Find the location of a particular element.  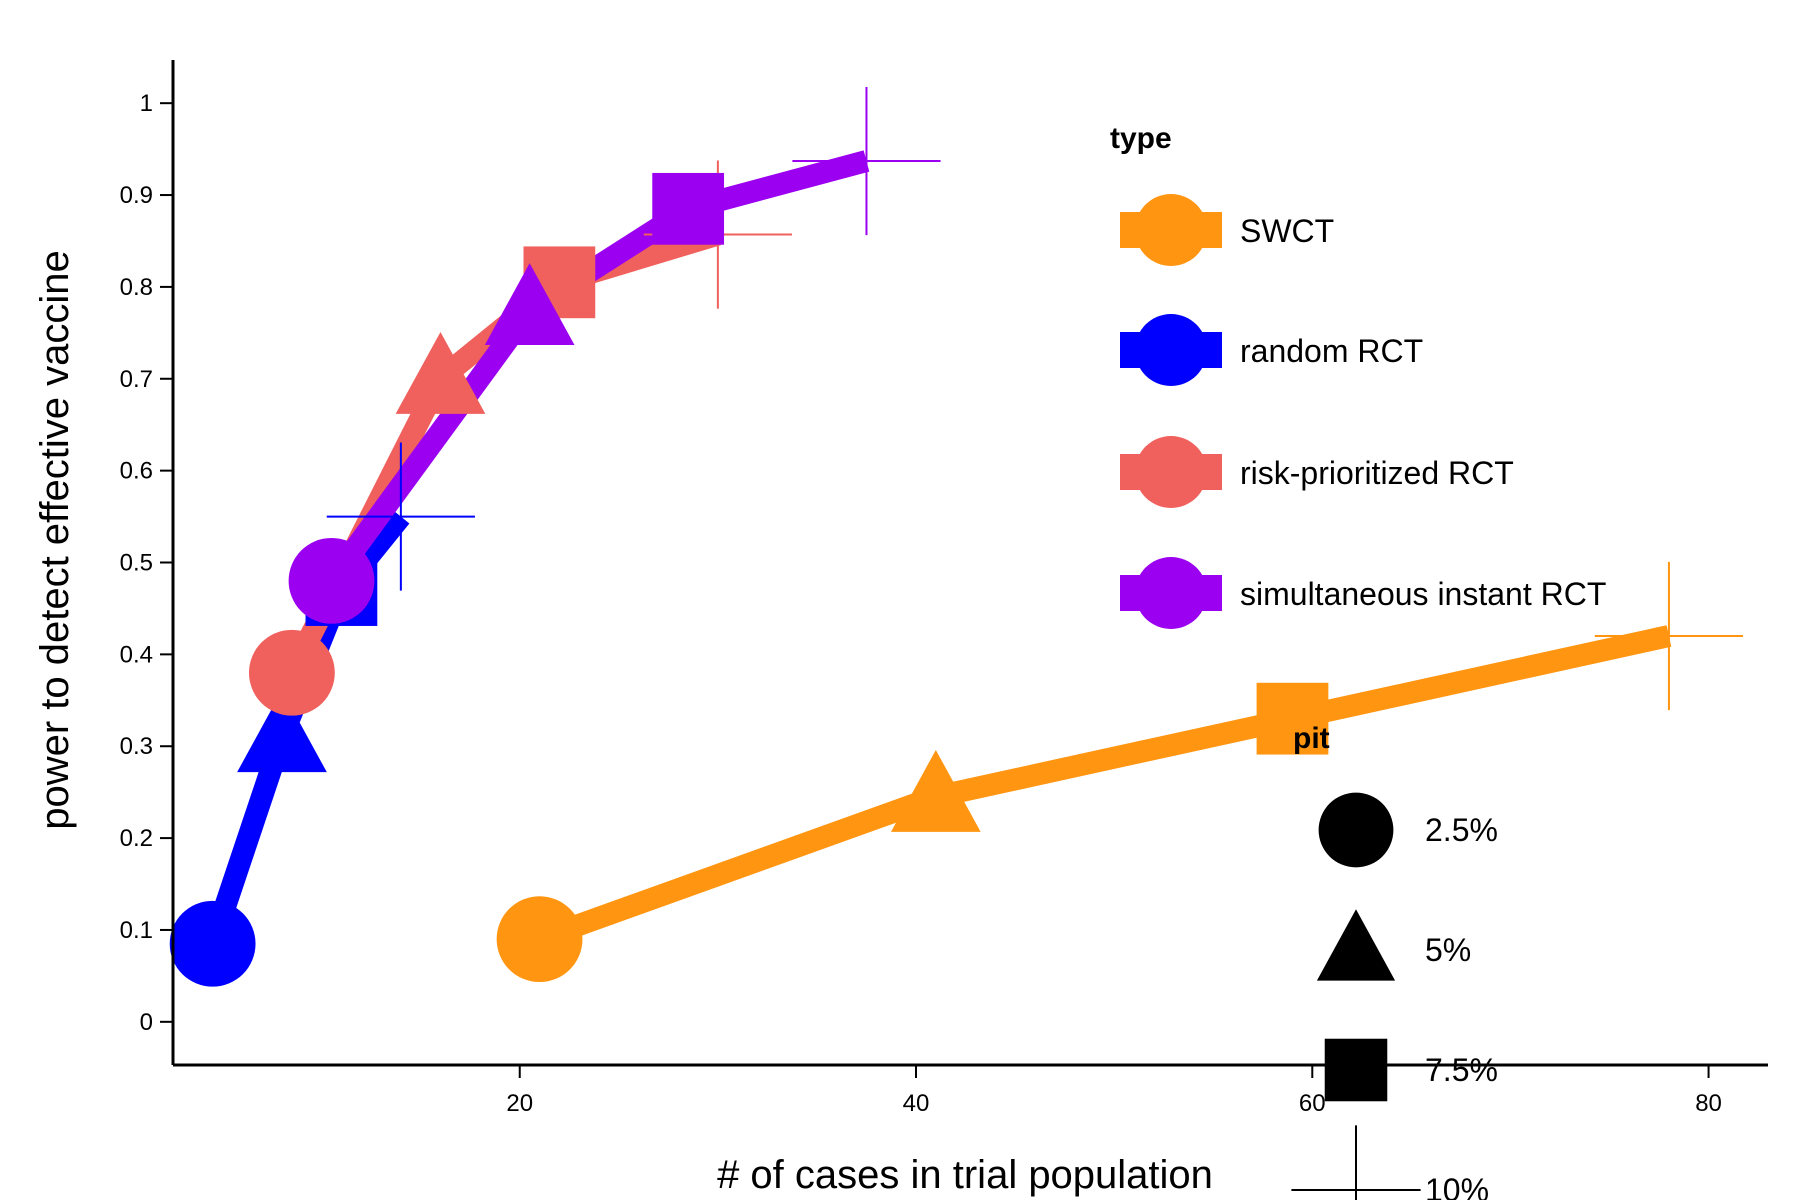

legend-pit-label-1: 5% is located at coordinates (1448, 950).